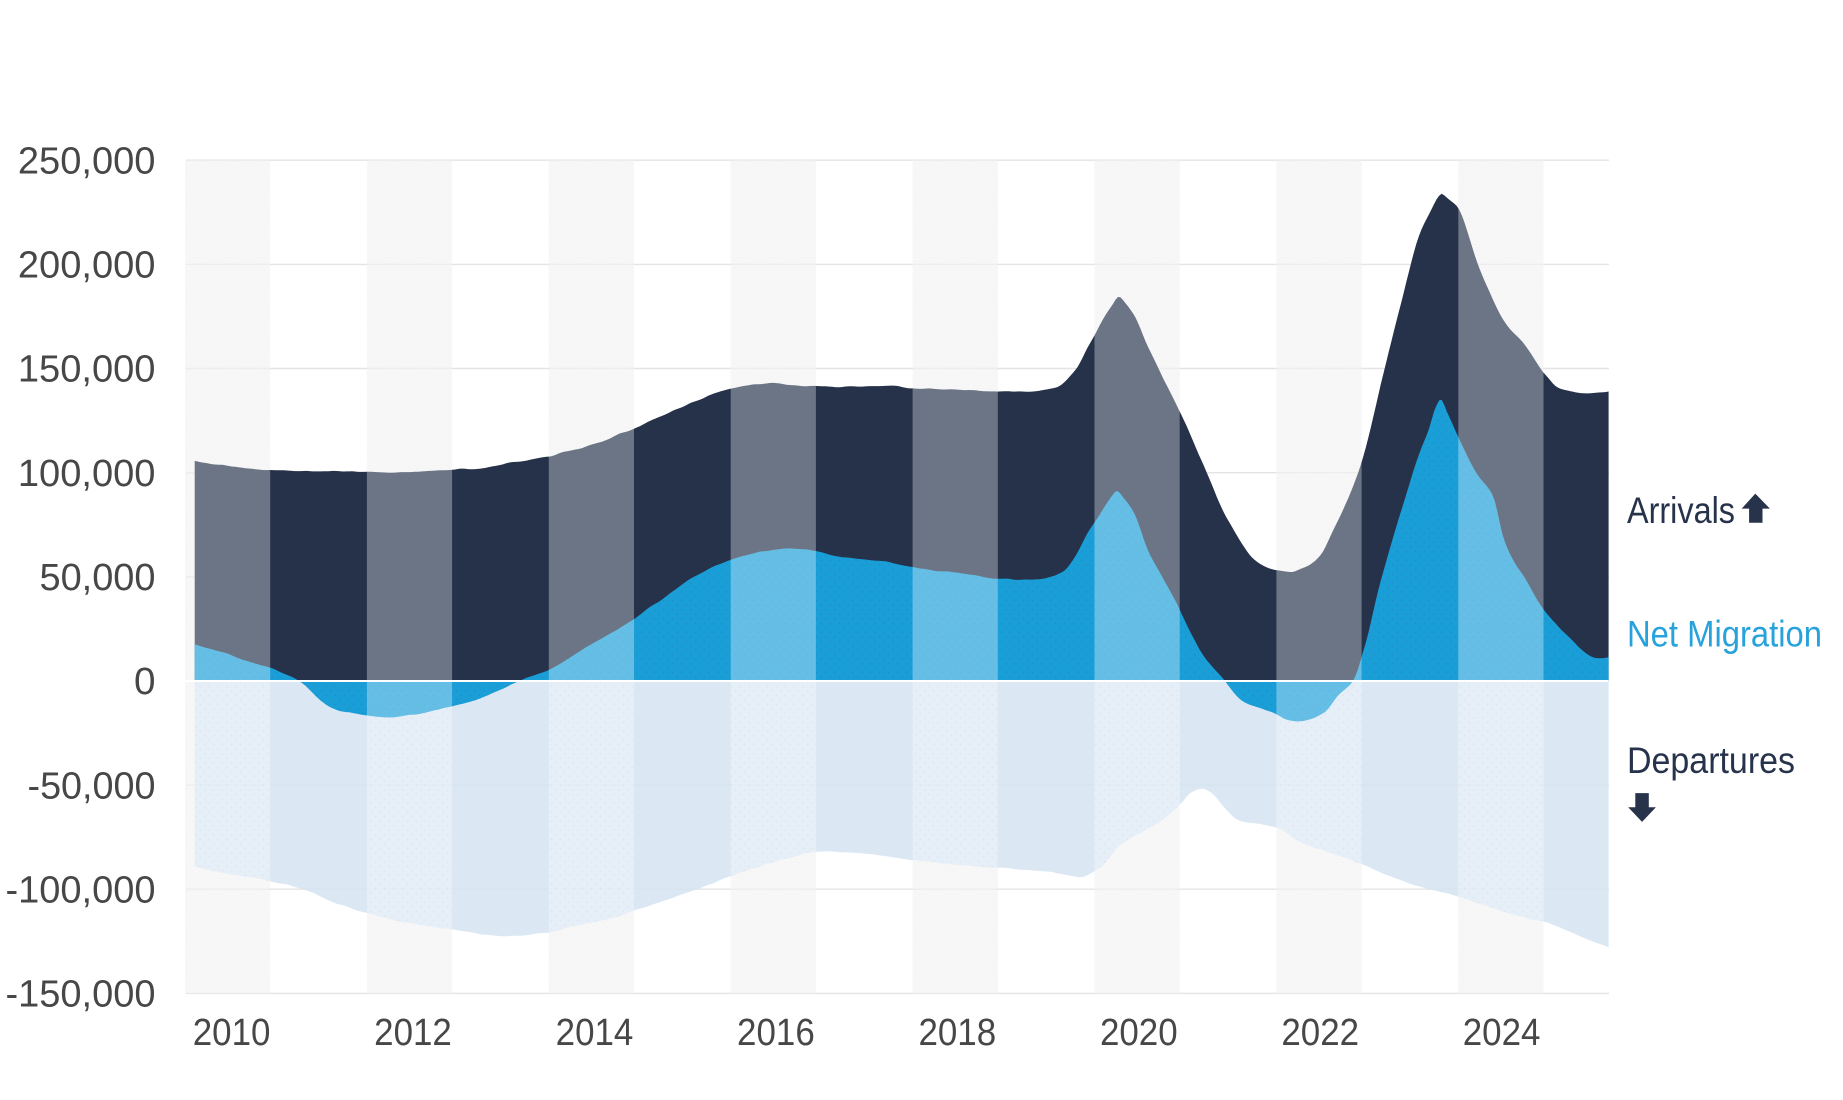  I want to click on svg-text: 250,000, so click(87, 161).